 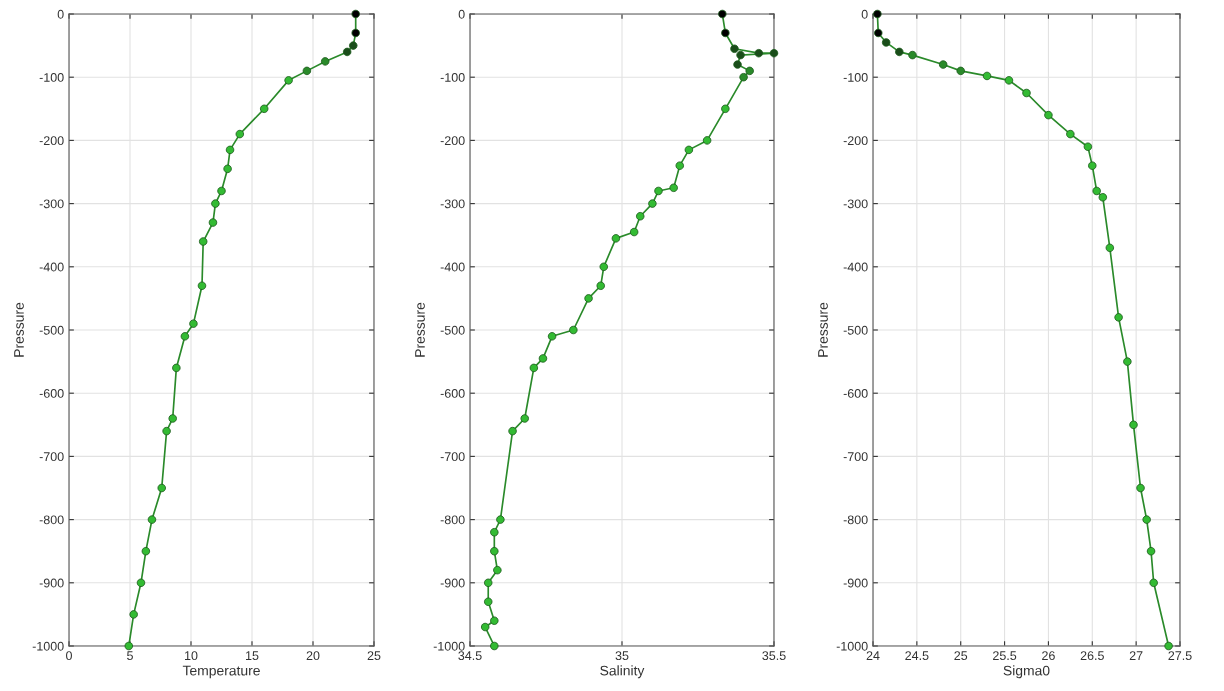 I want to click on x-tick-label: 26.5, so click(x=1092, y=656).